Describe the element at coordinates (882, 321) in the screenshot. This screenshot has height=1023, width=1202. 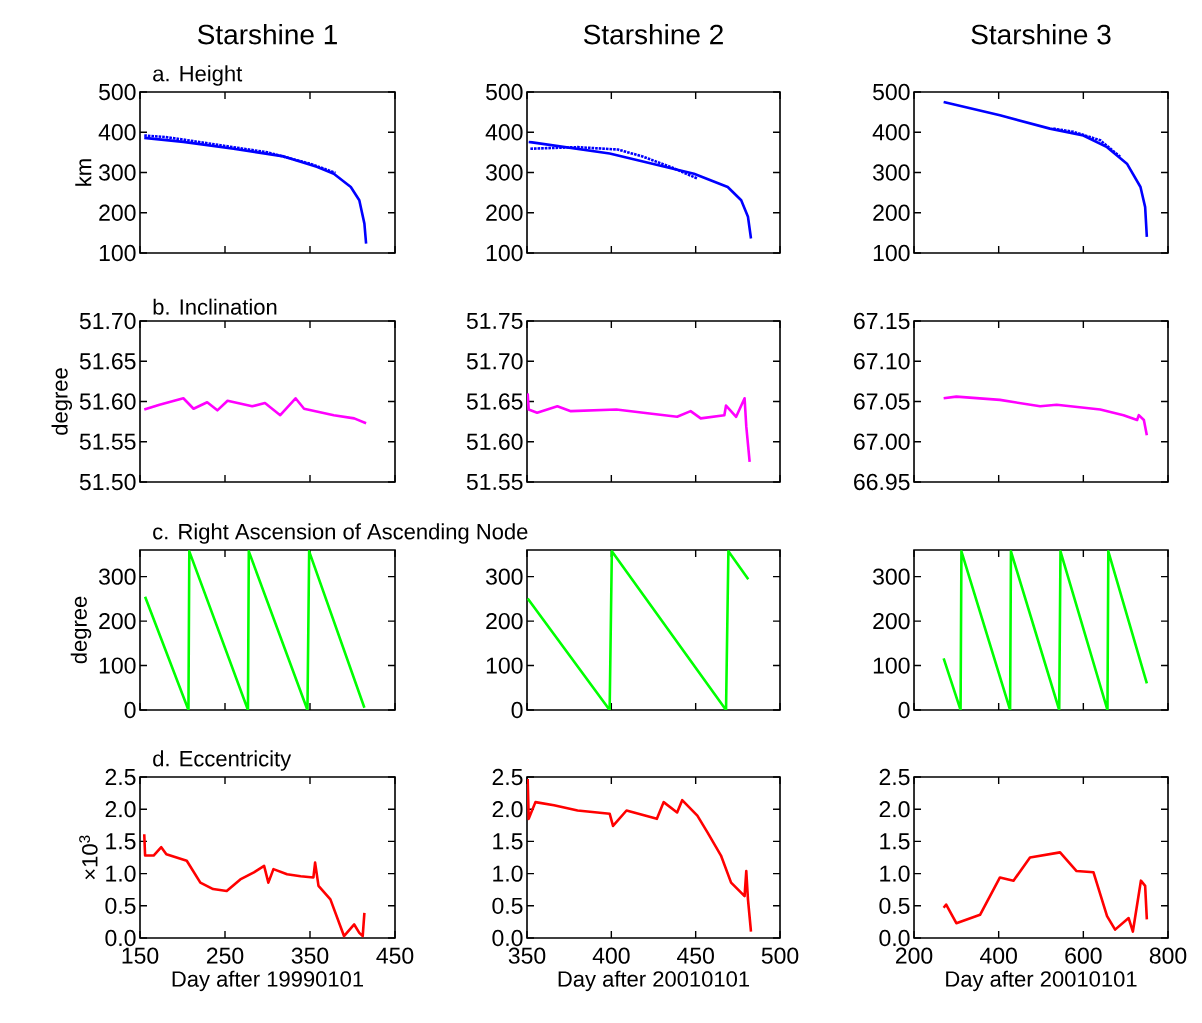
I see `y-tick-label: 67.15` at that location.